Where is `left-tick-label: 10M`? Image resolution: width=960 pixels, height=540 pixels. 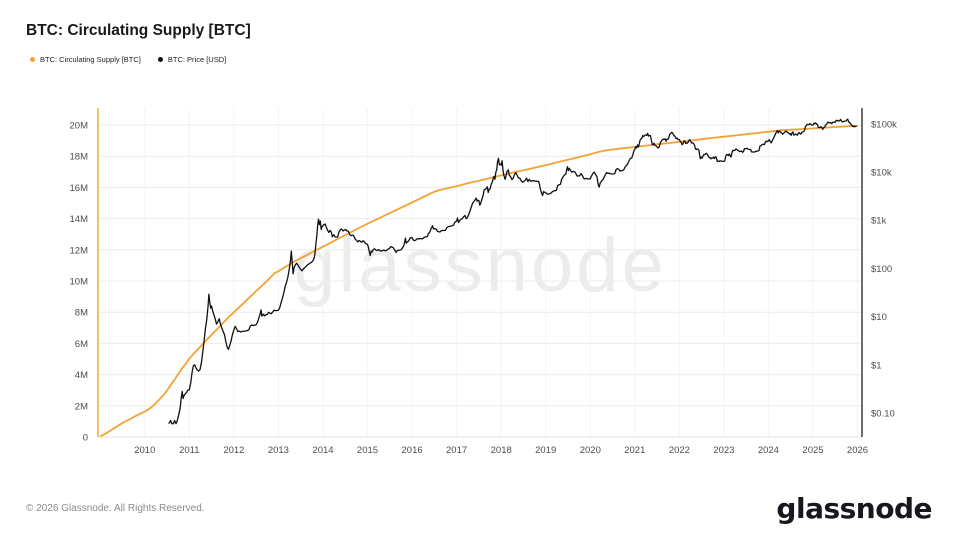 left-tick-label: 10M is located at coordinates (79, 282).